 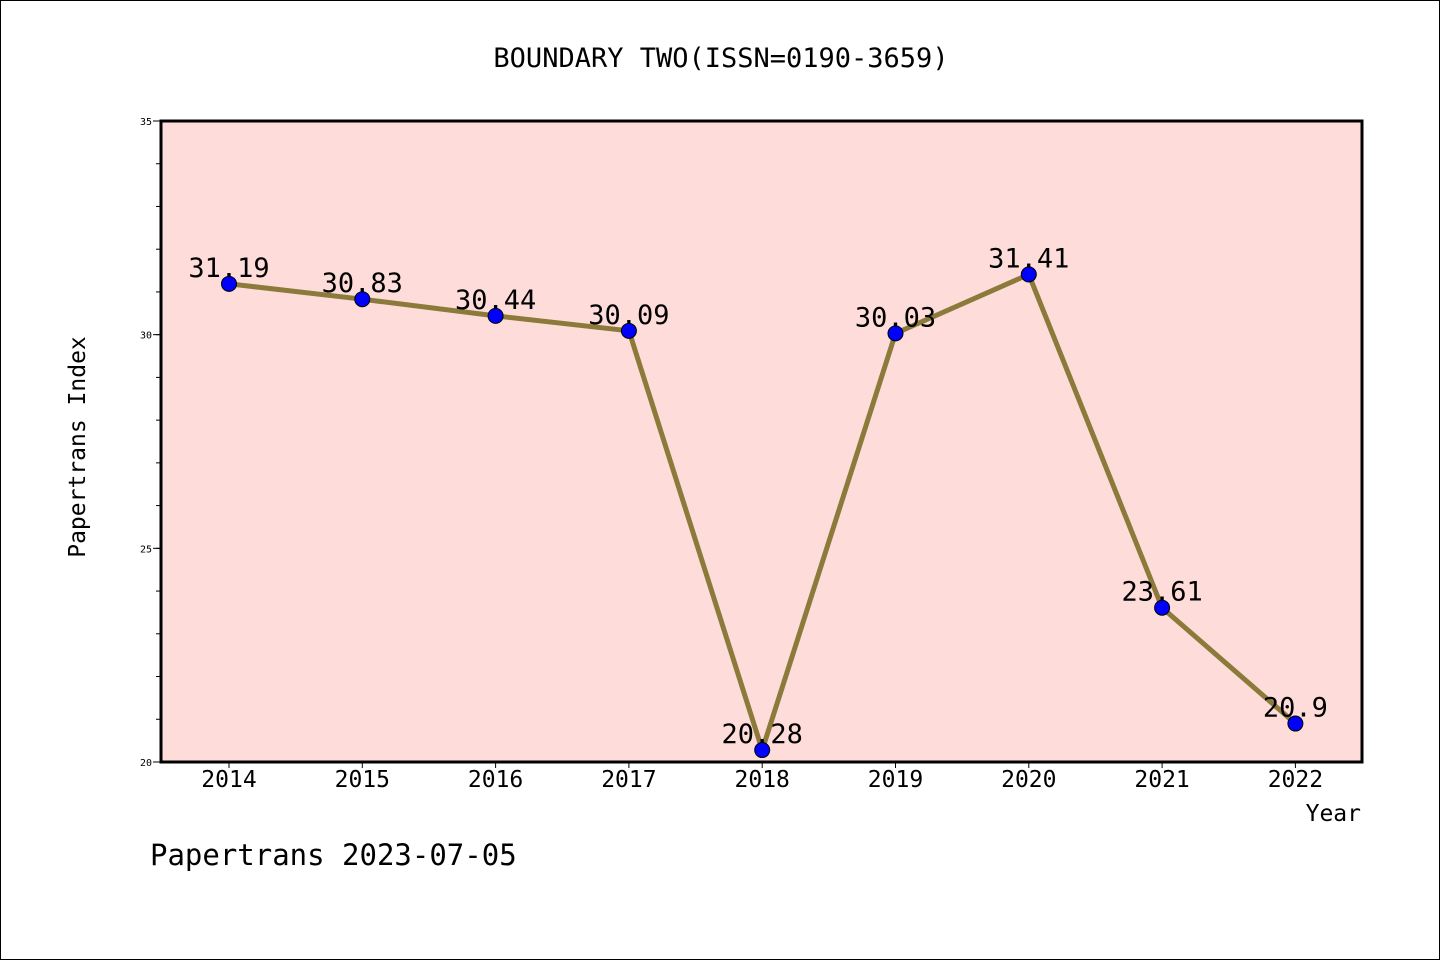 I want to click on x-tick-label: 2018, so click(x=762, y=780).